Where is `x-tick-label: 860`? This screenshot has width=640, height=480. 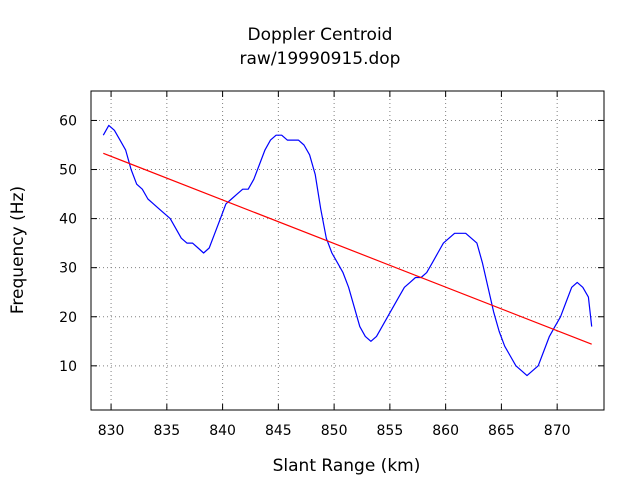 x-tick-label: 860 is located at coordinates (445, 431).